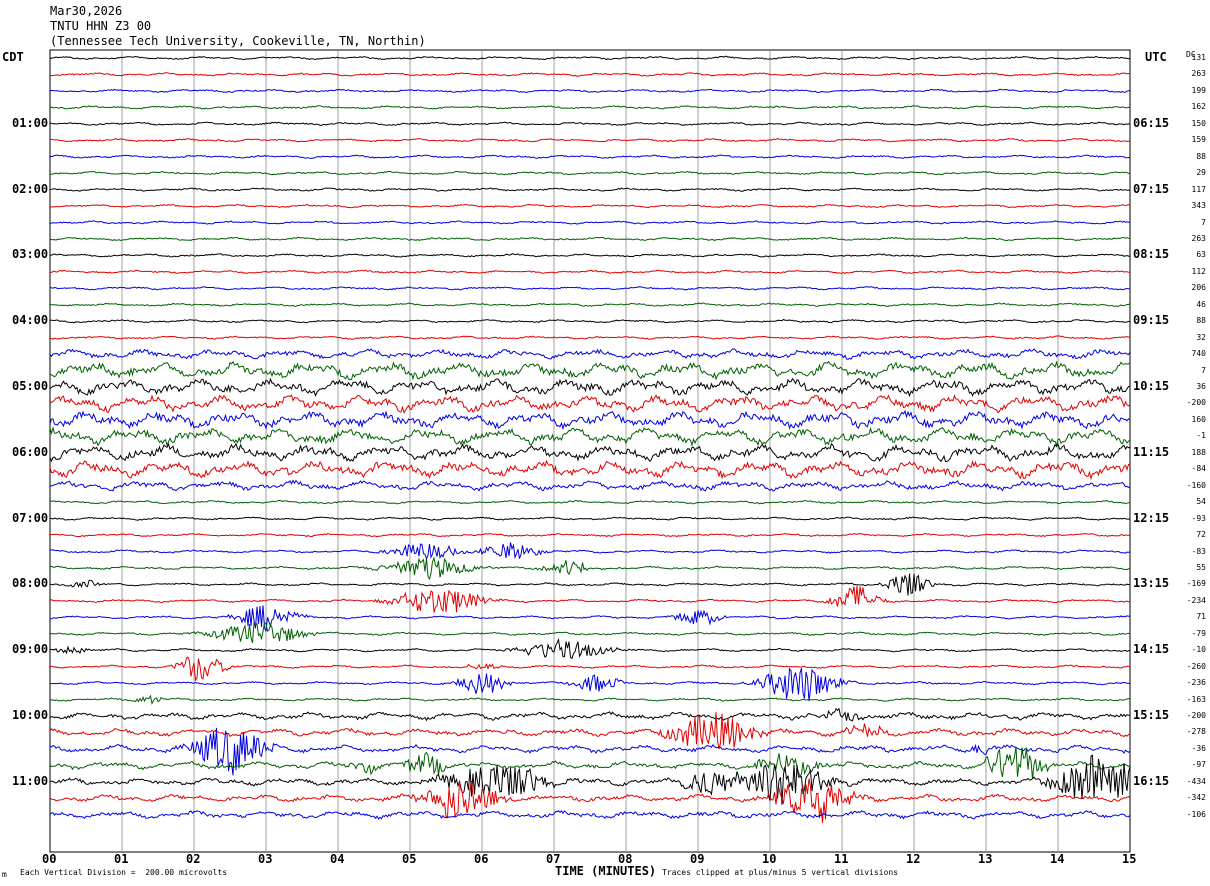  I want to click on x-tick-label: 13, so click(985, 859).